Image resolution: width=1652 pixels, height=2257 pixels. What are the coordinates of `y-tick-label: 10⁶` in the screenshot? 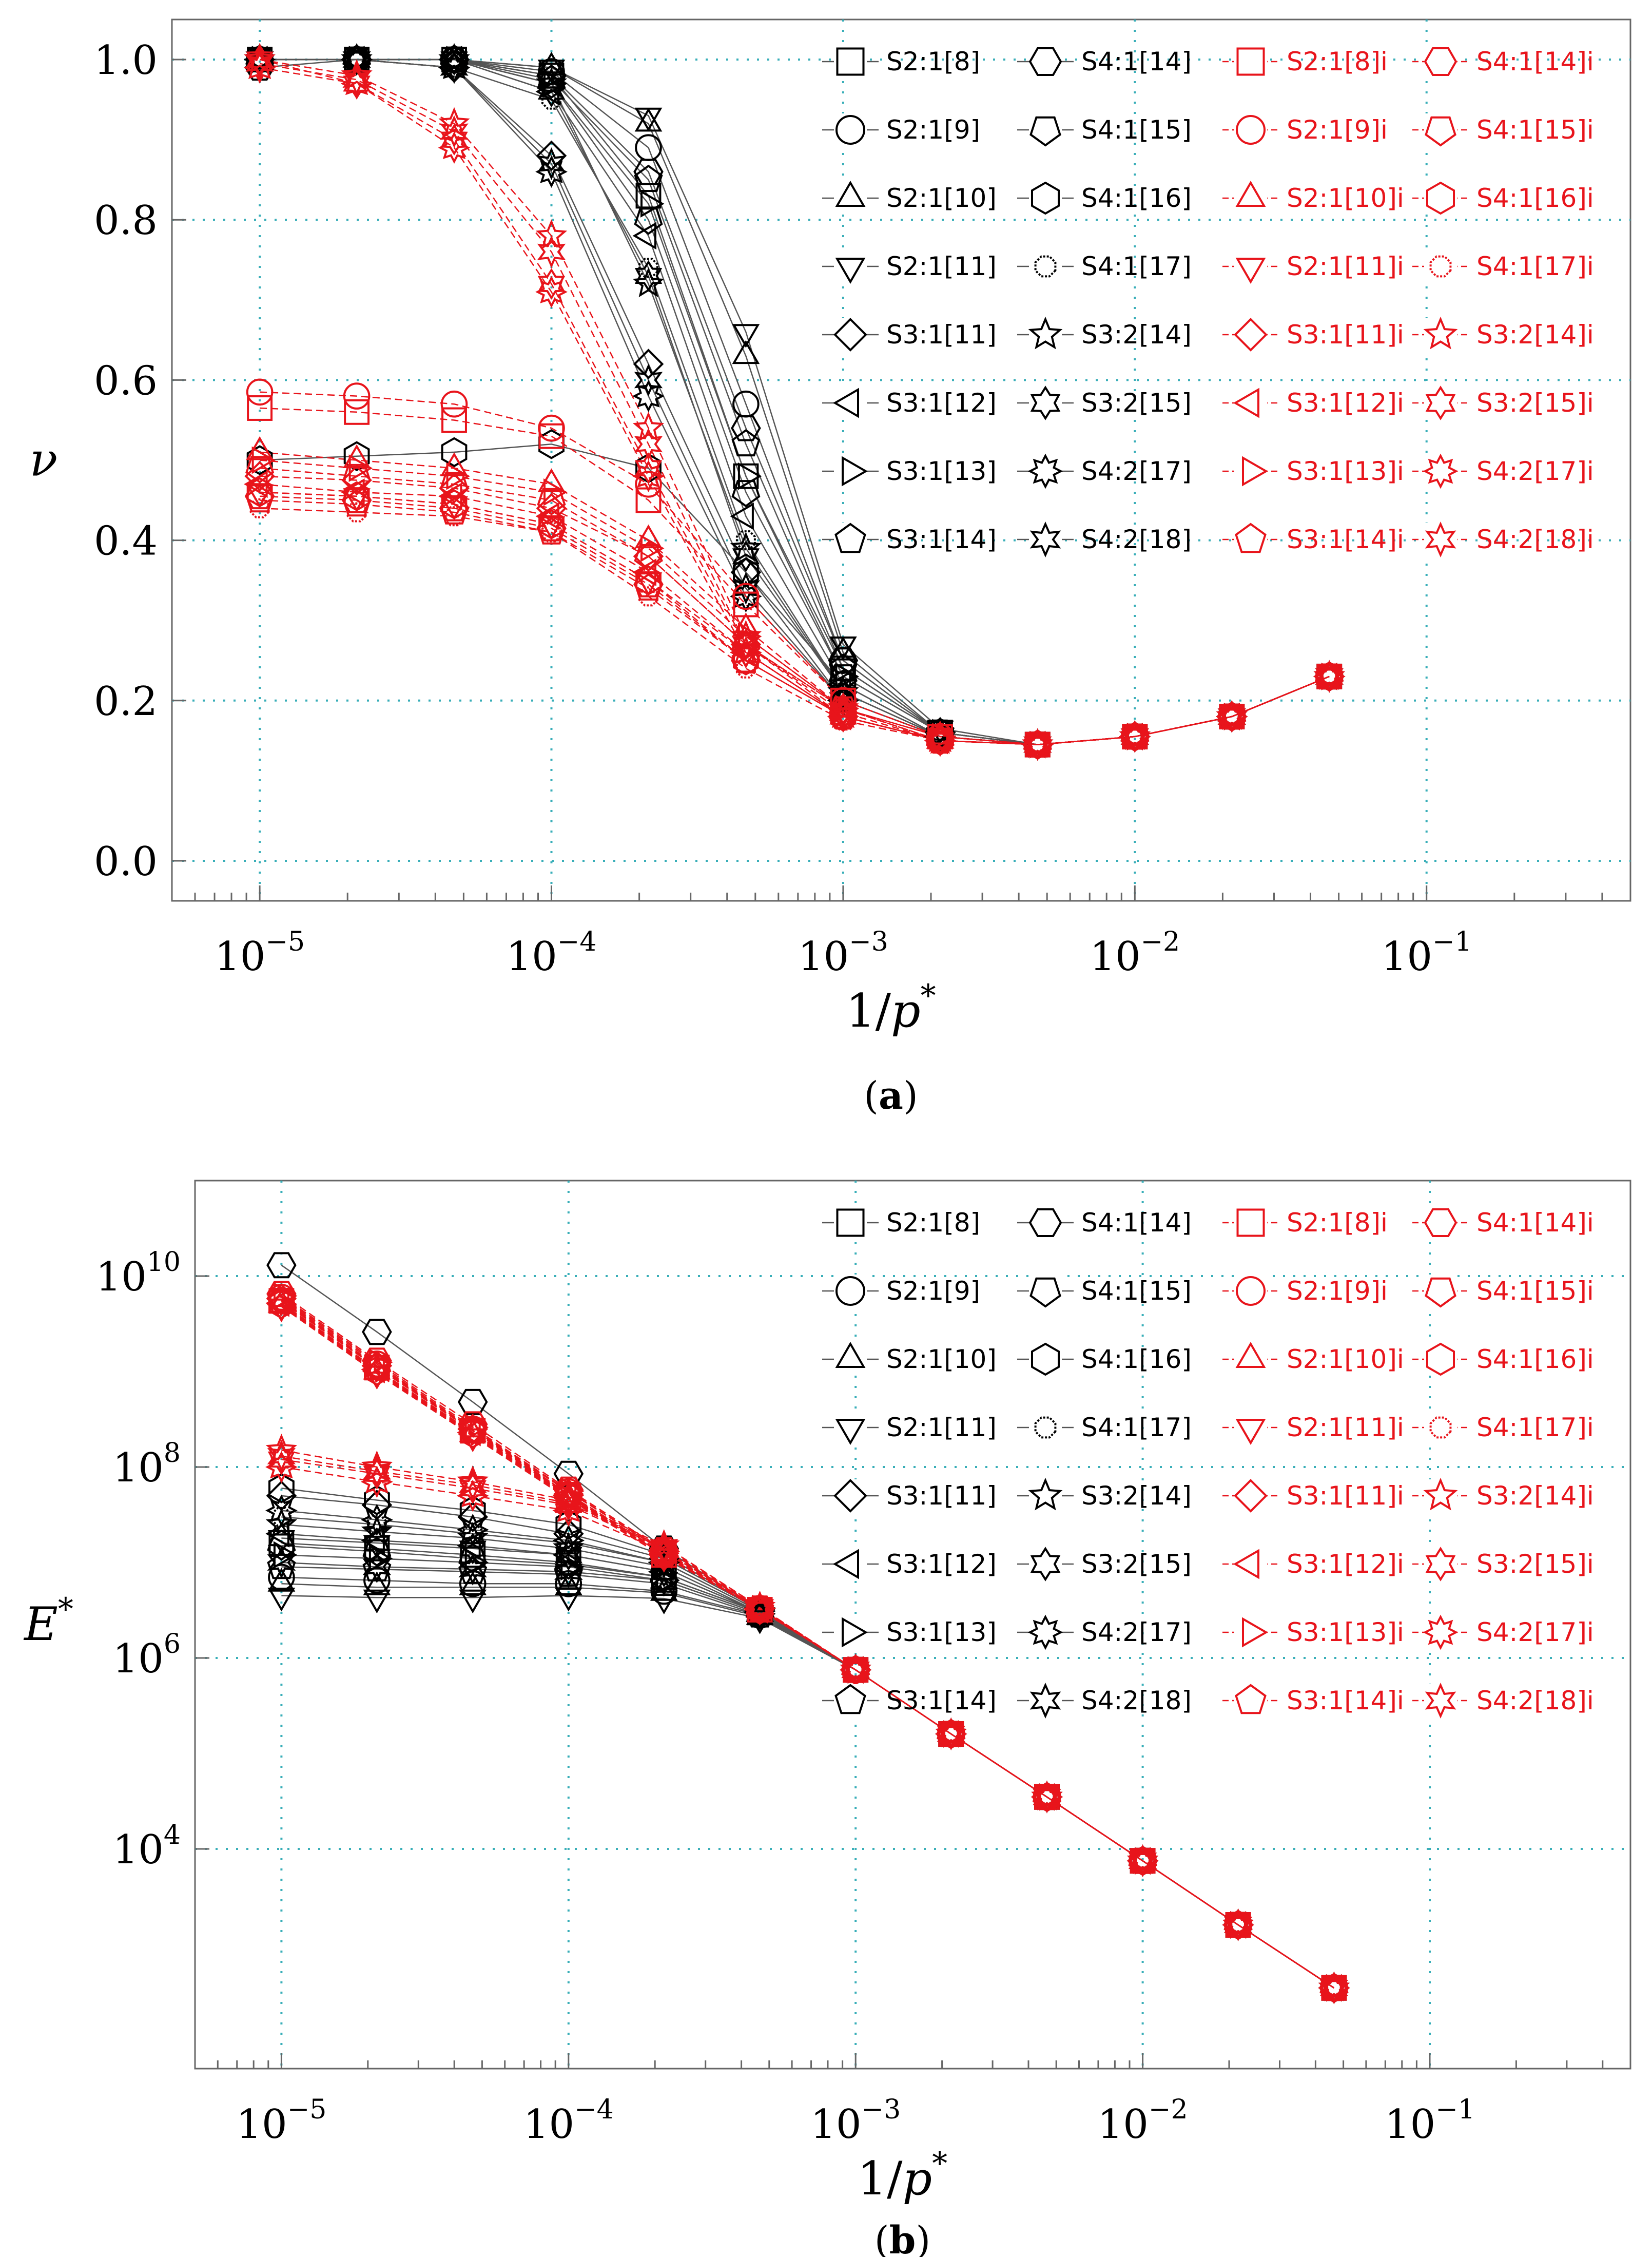 It's located at (147, 1655).